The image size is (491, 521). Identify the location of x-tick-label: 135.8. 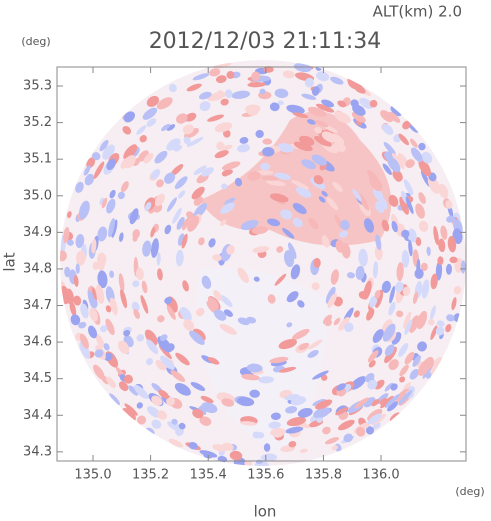
(323, 475).